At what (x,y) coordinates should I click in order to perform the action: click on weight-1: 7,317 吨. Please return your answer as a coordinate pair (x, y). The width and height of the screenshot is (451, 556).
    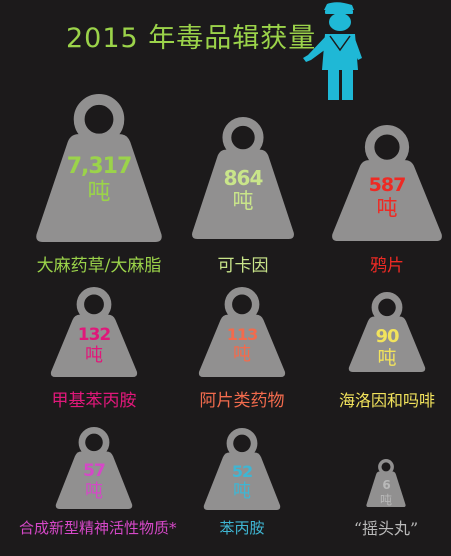
    Looking at the image, I should click on (99, 168).